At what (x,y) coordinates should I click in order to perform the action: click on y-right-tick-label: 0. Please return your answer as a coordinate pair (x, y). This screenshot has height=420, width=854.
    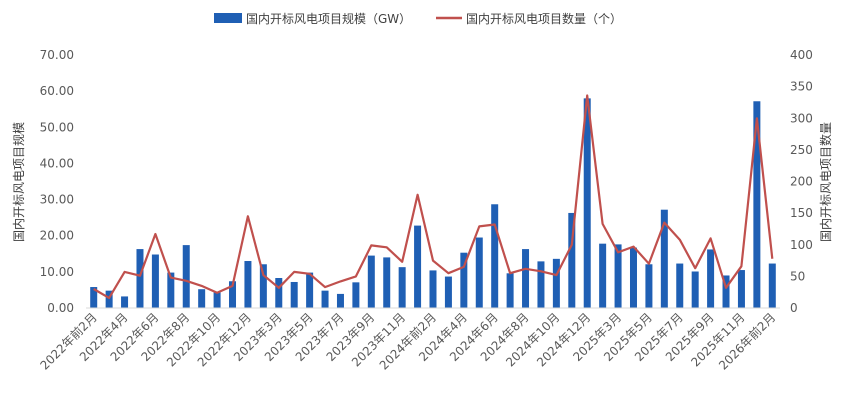
    Looking at the image, I should click on (794, 308).